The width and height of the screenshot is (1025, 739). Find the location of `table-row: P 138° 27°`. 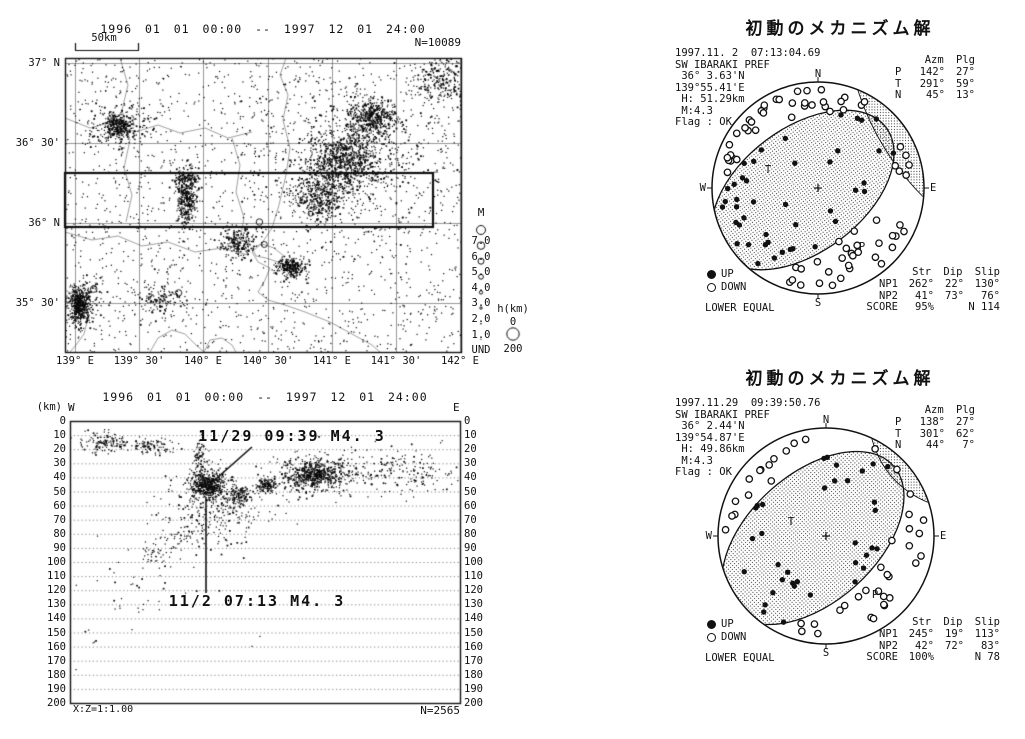

table-row: P 138° 27° is located at coordinates (935, 422).